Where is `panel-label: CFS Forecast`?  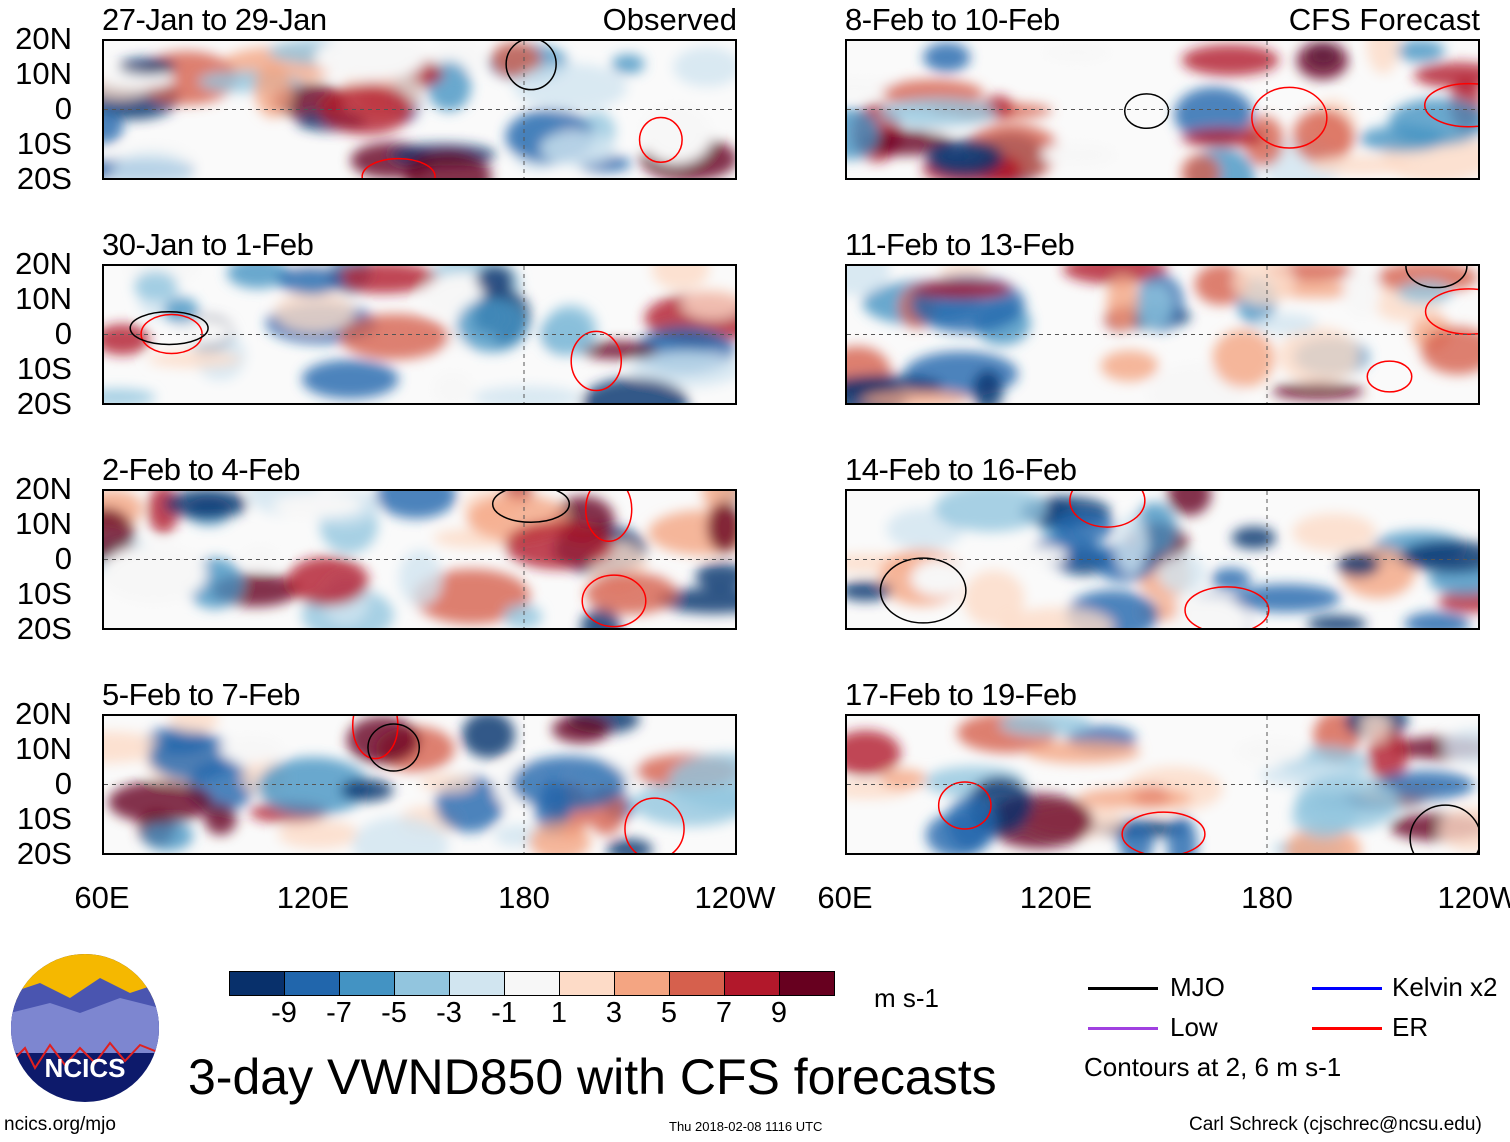
panel-label: CFS Forecast is located at coordinates (1384, 19).